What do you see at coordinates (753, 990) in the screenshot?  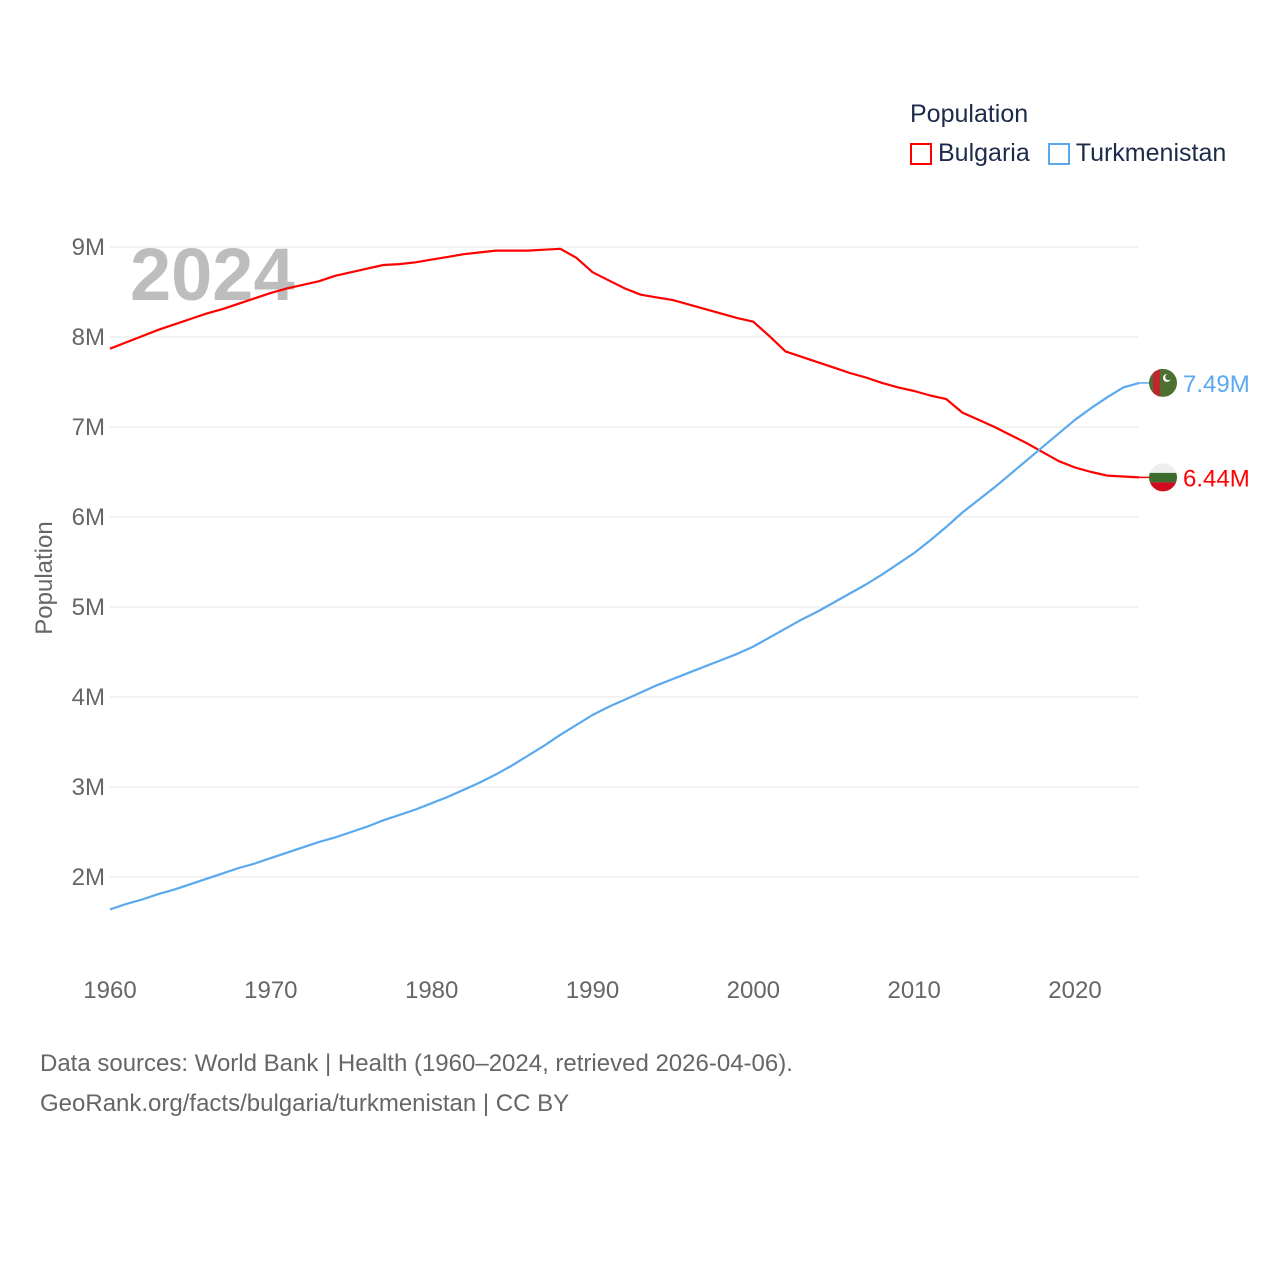 I see `x-tick-label: 2000` at bounding box center [753, 990].